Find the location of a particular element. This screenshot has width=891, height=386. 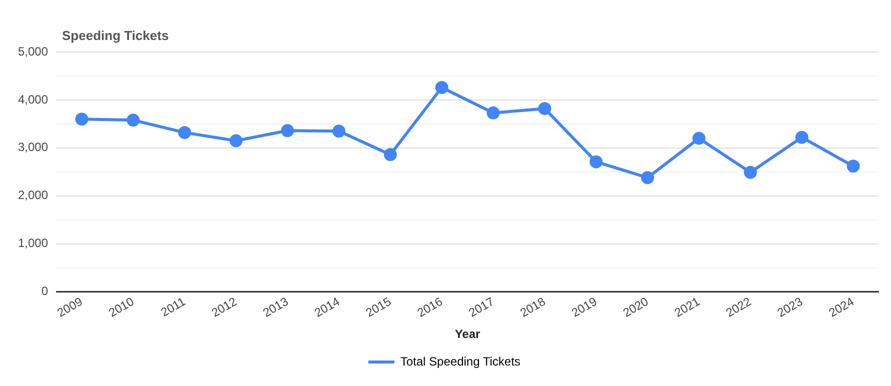

y-tick-label: 5,000 is located at coordinates (33, 51).